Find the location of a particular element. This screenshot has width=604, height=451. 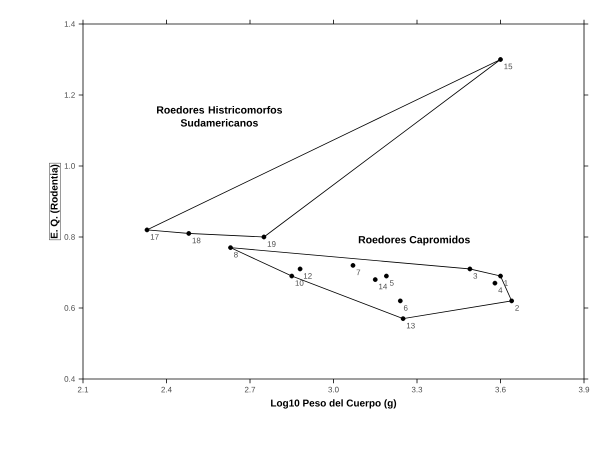

annotation: Roedores Capromidos is located at coordinates (414, 241).